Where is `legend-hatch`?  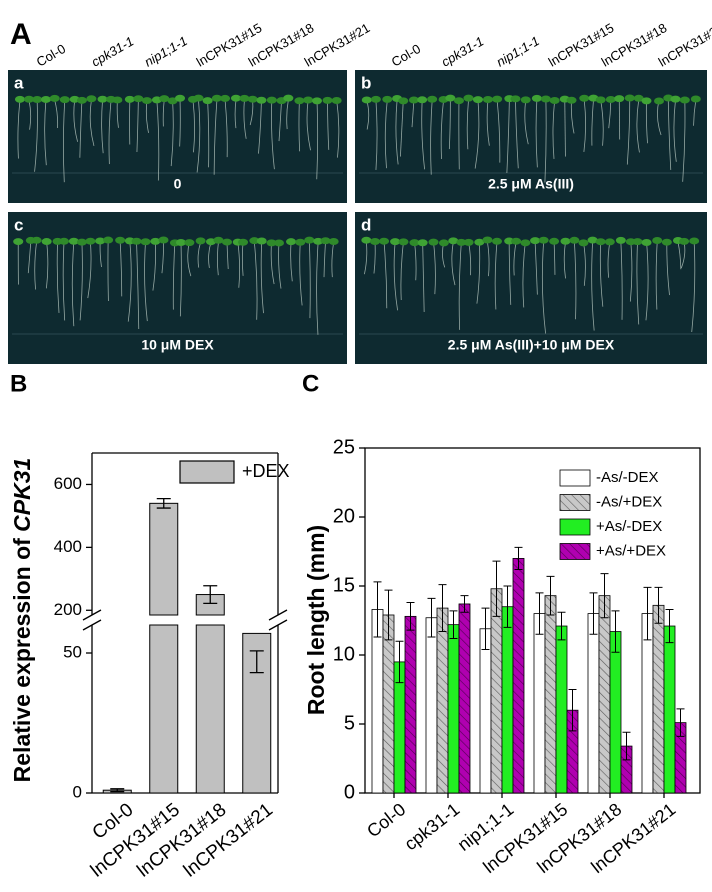 legend-hatch is located at coordinates (575, 503).